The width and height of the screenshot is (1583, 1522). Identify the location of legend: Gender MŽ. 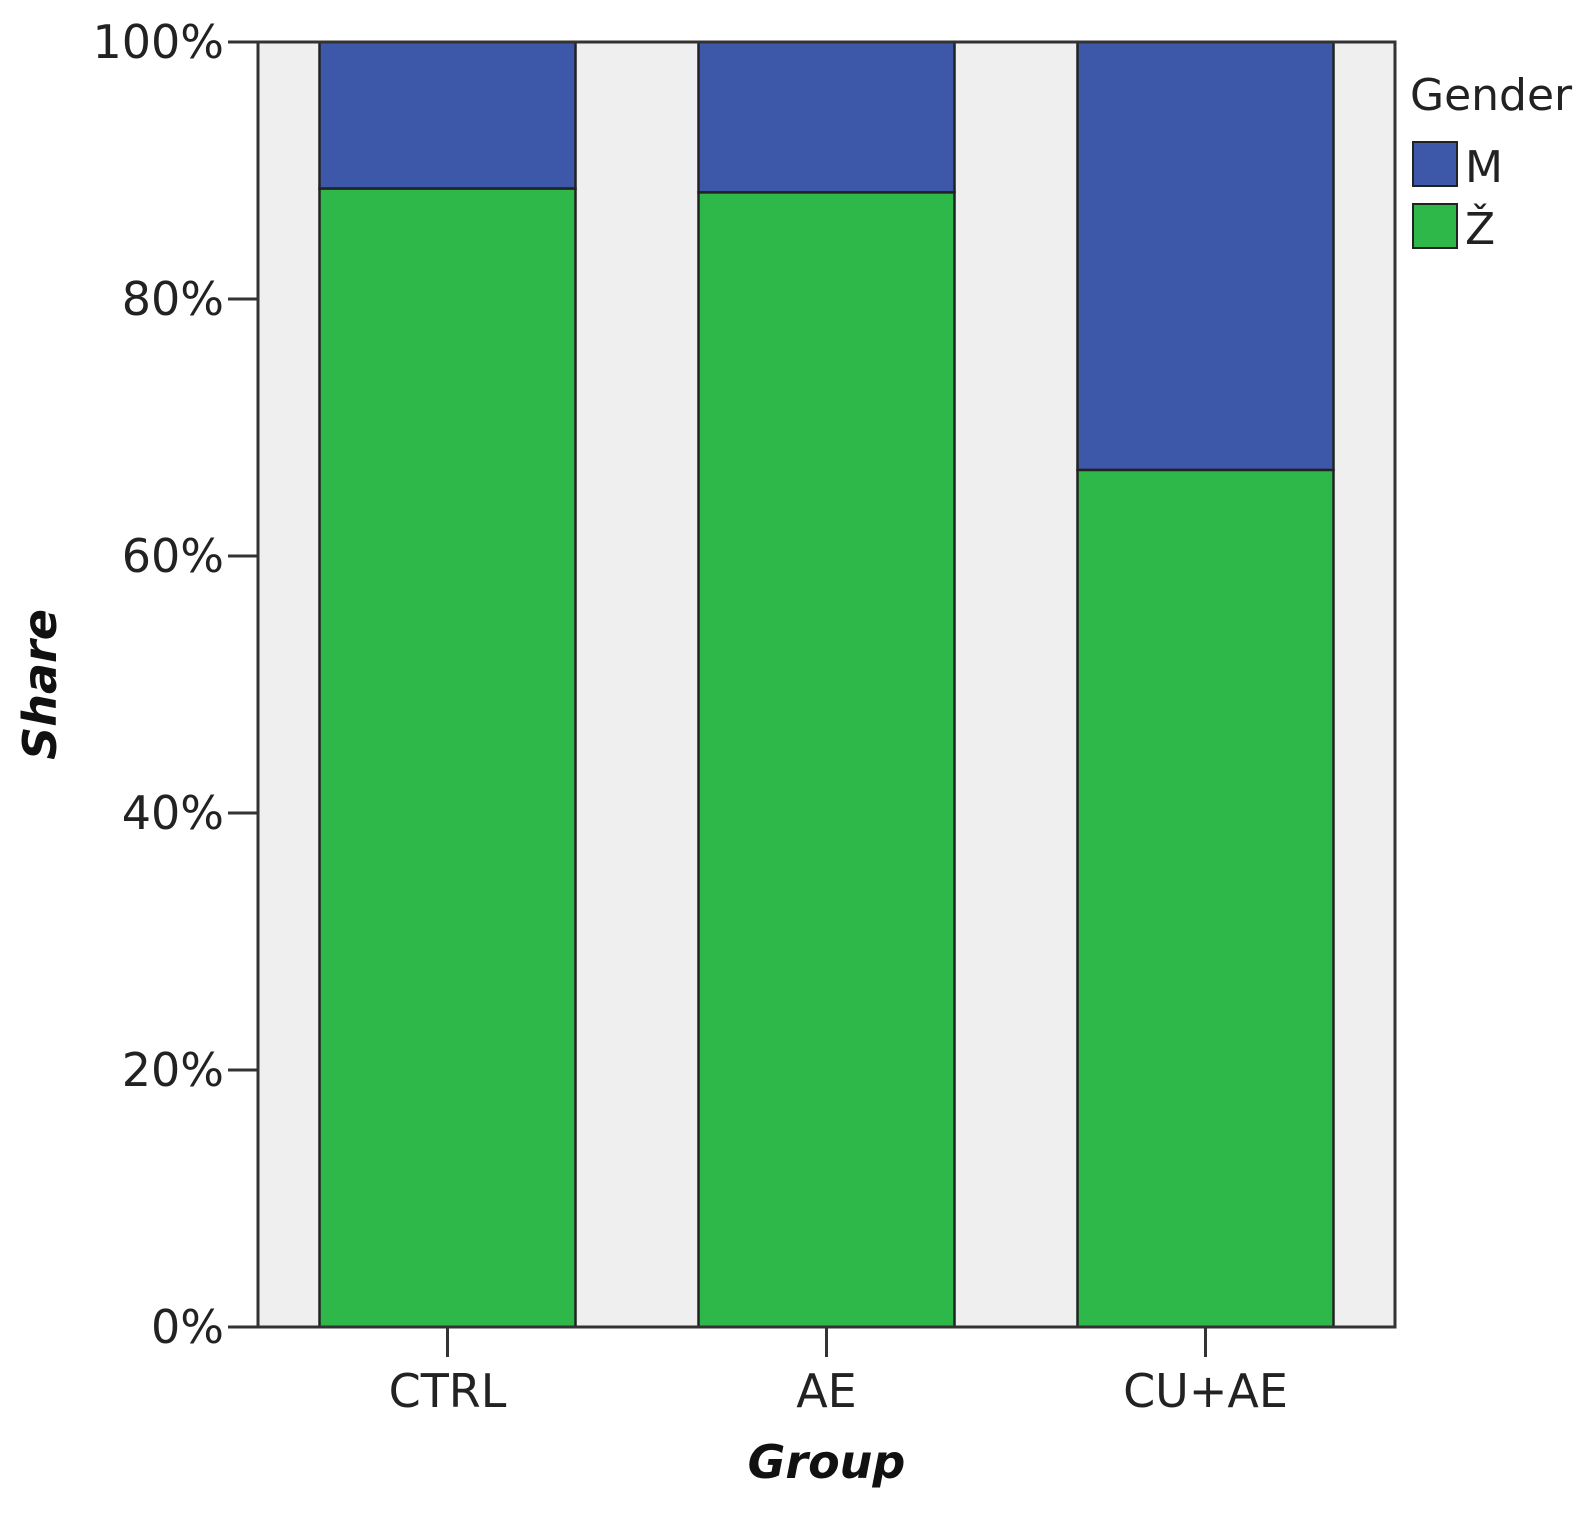
(1491, 162).